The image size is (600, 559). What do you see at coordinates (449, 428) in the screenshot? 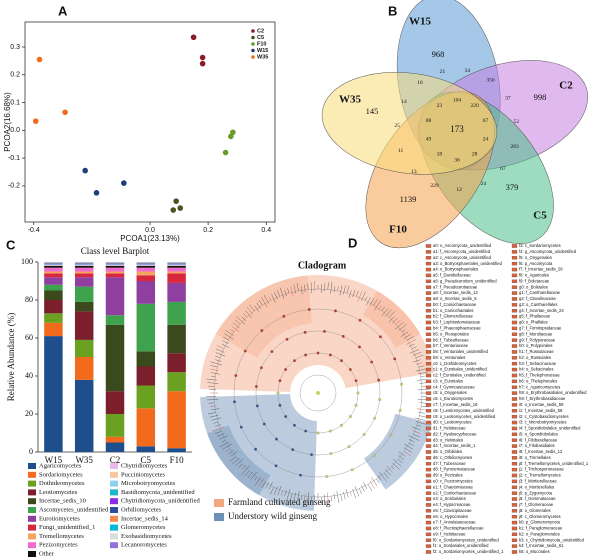
I see `taxon-label: d1: f_Helotiaceae` at bounding box center [449, 428].